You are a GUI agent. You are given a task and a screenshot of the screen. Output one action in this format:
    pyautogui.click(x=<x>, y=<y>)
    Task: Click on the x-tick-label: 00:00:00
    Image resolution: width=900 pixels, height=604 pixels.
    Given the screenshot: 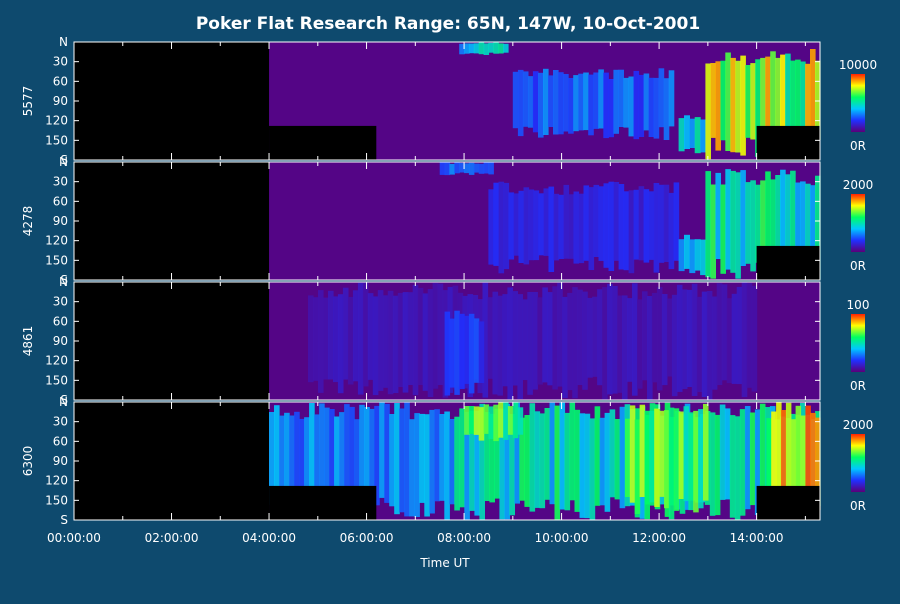 What is the action you would take?
    pyautogui.click(x=74, y=538)
    